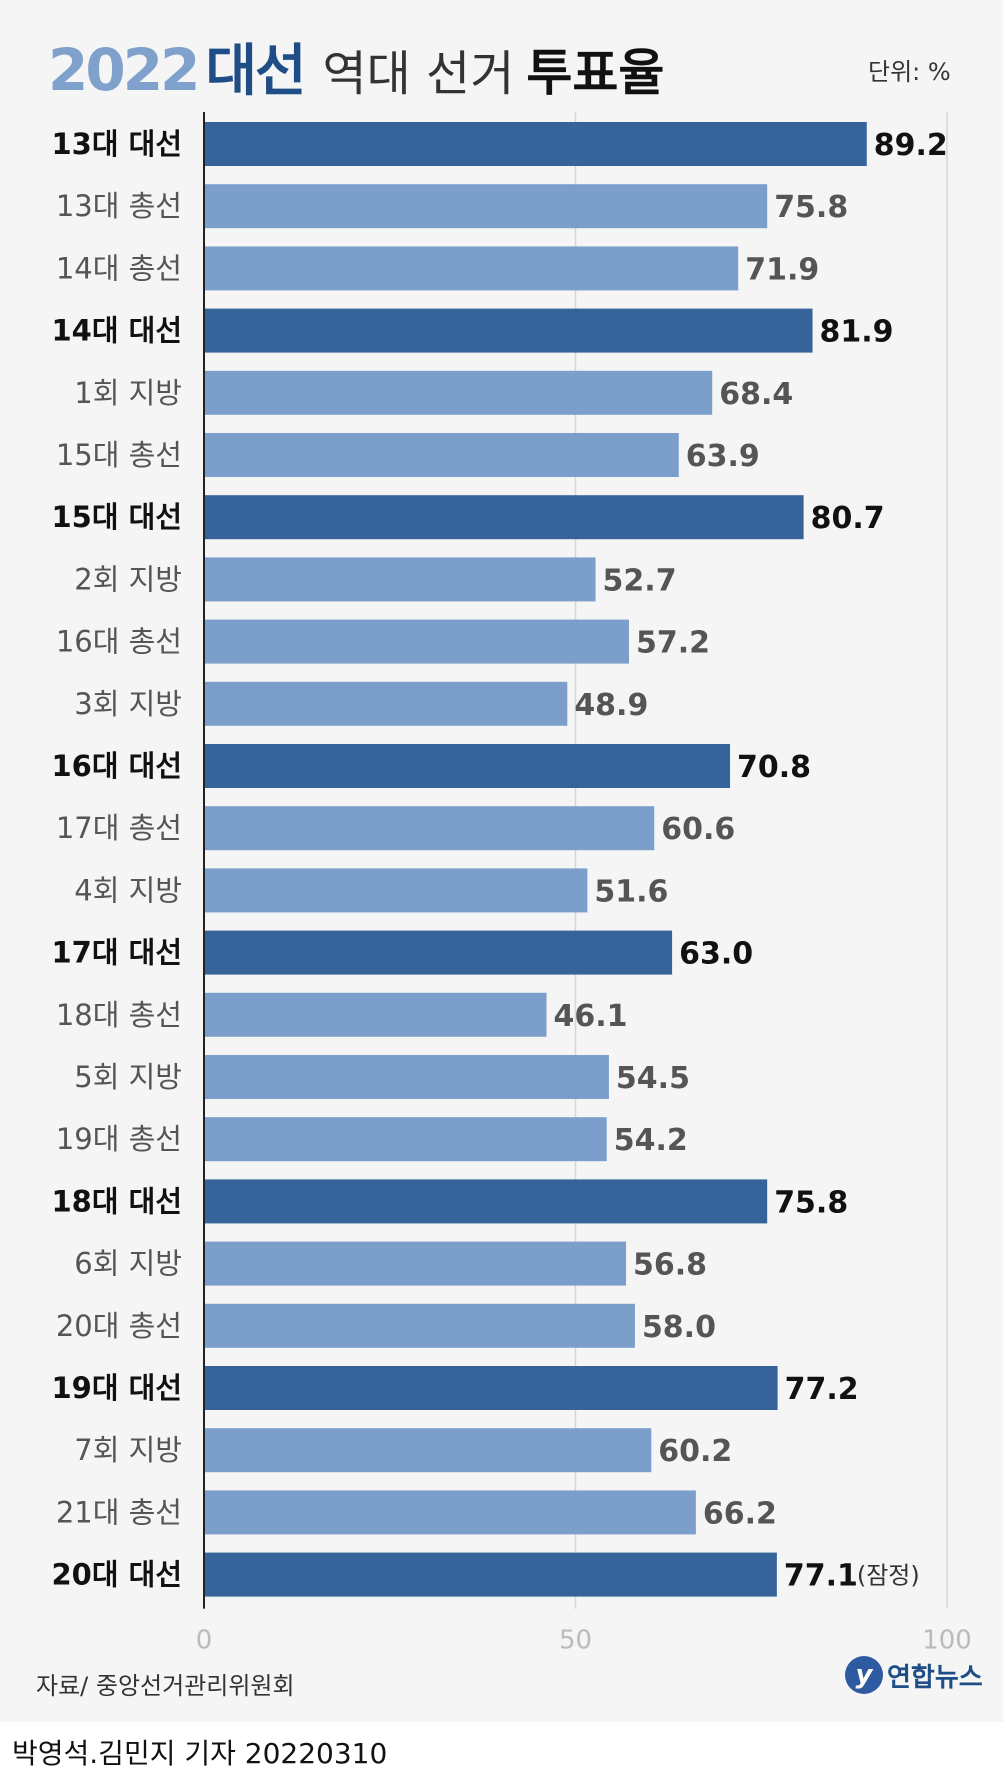 Image resolution: width=1003 pixels, height=1776 pixels. Describe the element at coordinates (774, 767) in the screenshot. I see `value-label-10: 70.8` at that location.